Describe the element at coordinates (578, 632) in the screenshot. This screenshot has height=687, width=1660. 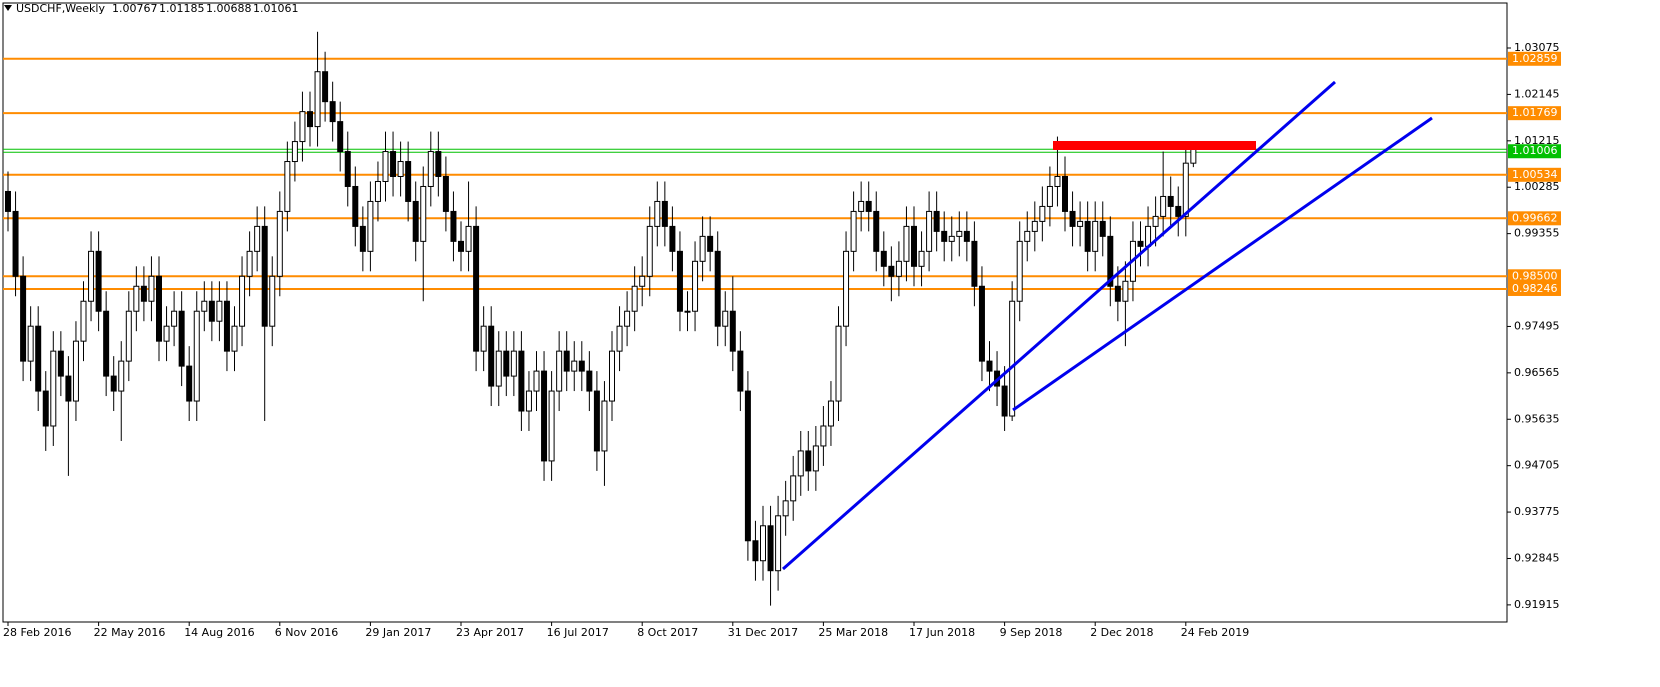
I see `x-tick-label: 16 Jul 2017` at that location.